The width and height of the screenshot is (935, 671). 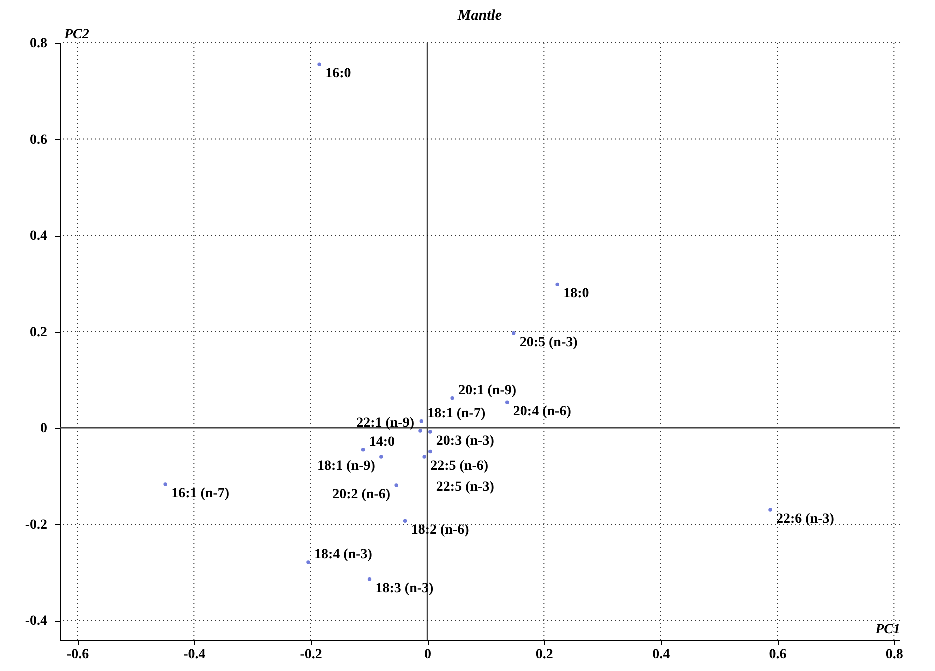 What do you see at coordinates (385, 424) in the screenshot?
I see `series-label: 22:1 (n-9)` at bounding box center [385, 424].